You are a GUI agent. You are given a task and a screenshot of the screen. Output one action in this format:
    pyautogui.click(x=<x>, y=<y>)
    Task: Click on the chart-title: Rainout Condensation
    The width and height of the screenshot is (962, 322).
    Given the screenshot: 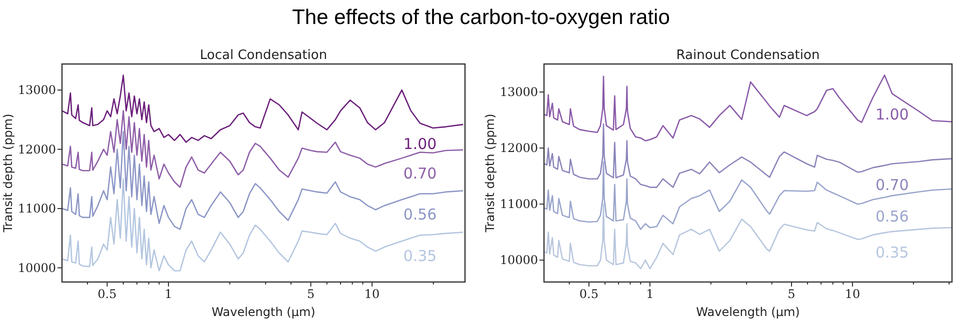 What is the action you would take?
    pyautogui.click(x=748, y=55)
    